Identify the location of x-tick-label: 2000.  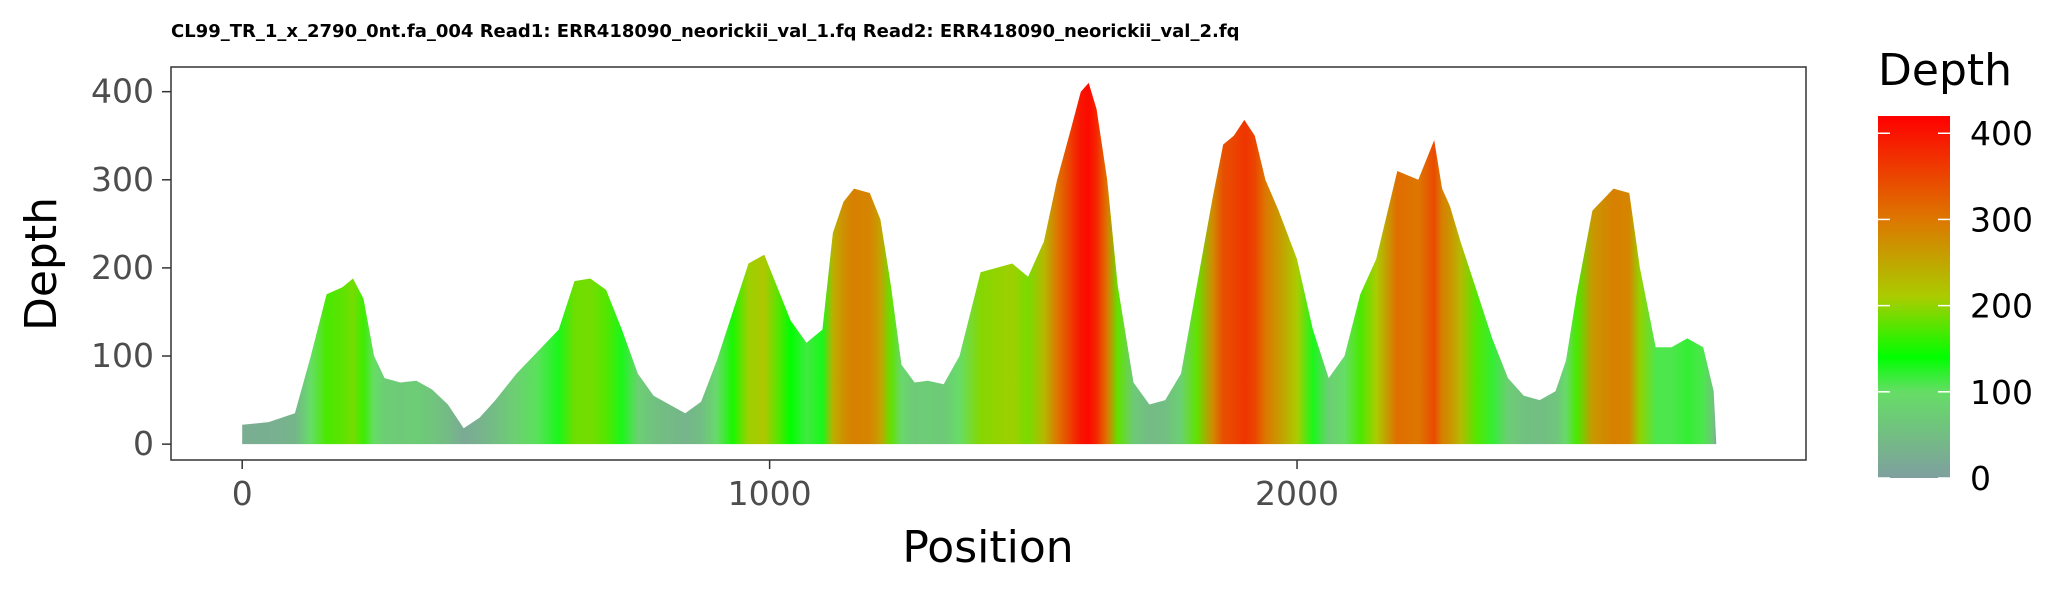
(1297, 493).